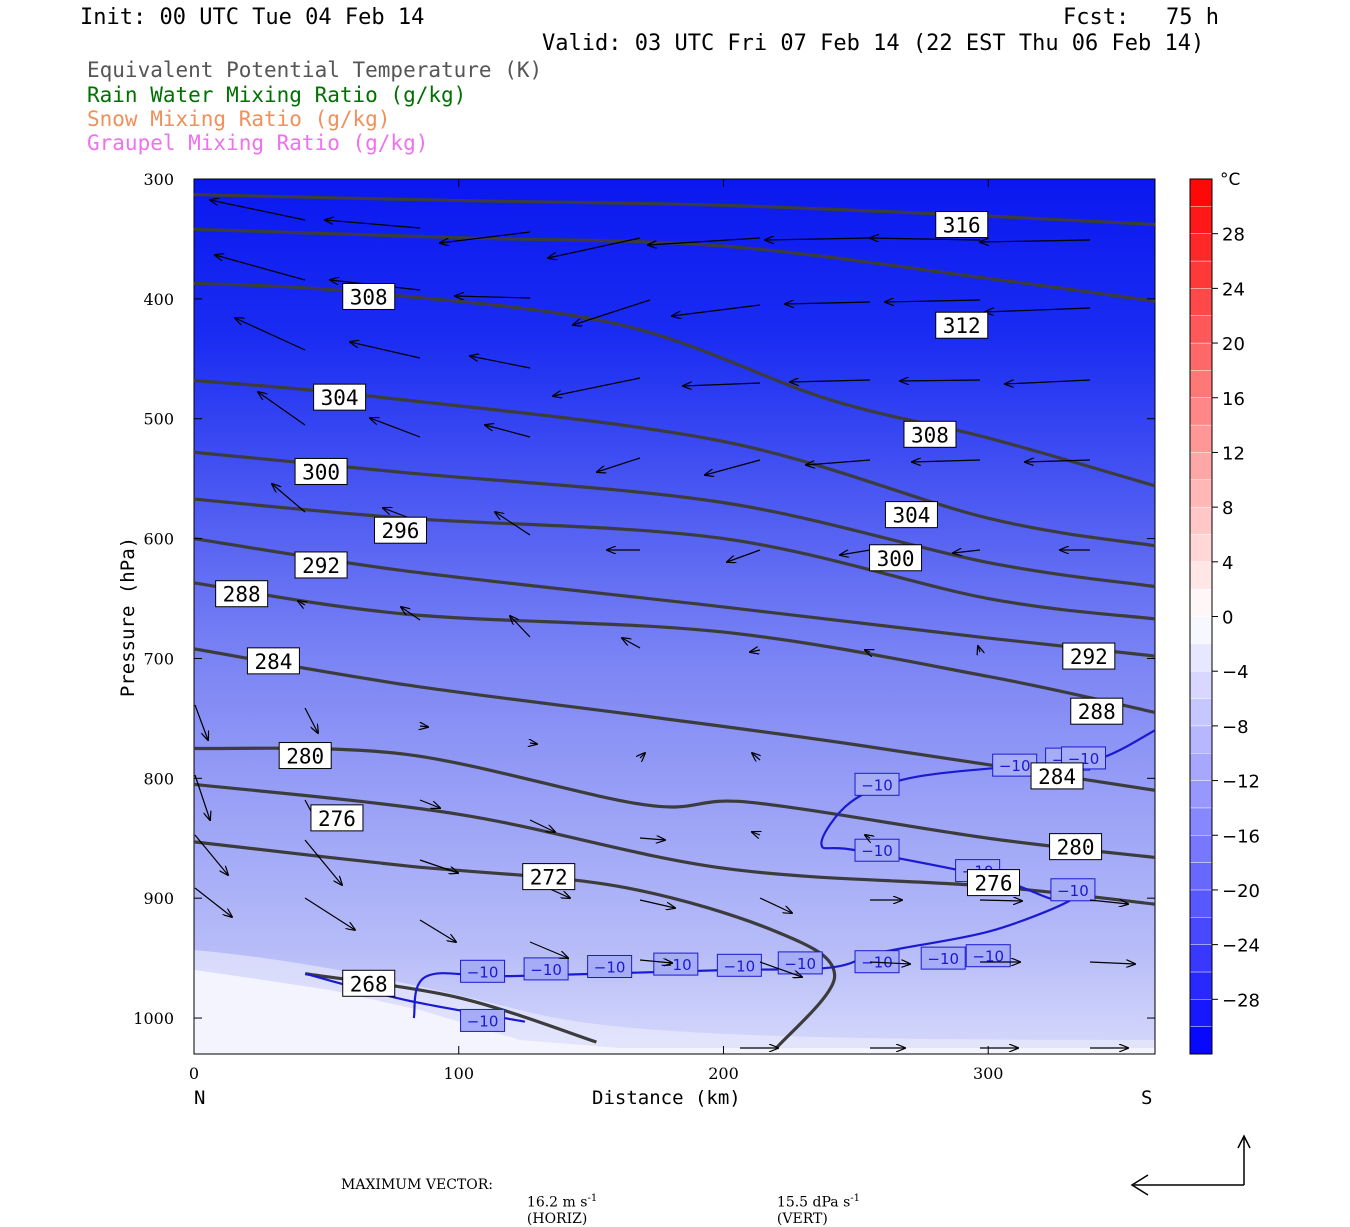  What do you see at coordinates (549, 877) in the screenshot?
I see `theta-e-label-272: 272` at bounding box center [549, 877].